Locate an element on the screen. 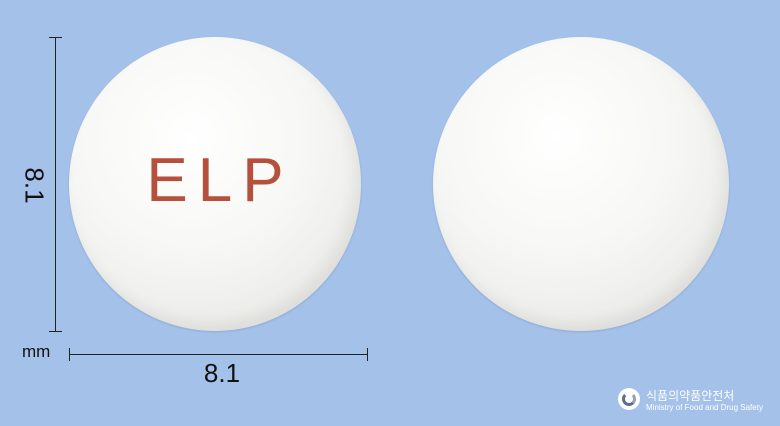 This screenshot has width=780, height=426. height-tick-top is located at coordinates (55, 37).